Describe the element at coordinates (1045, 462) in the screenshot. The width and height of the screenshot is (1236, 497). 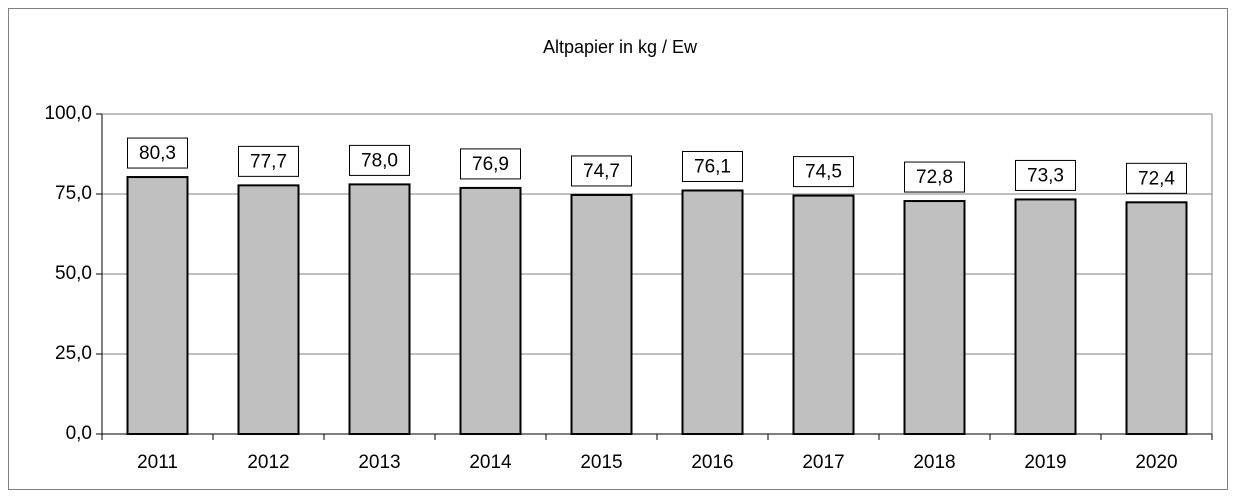
I see `x-tick-label: 2019` at that location.